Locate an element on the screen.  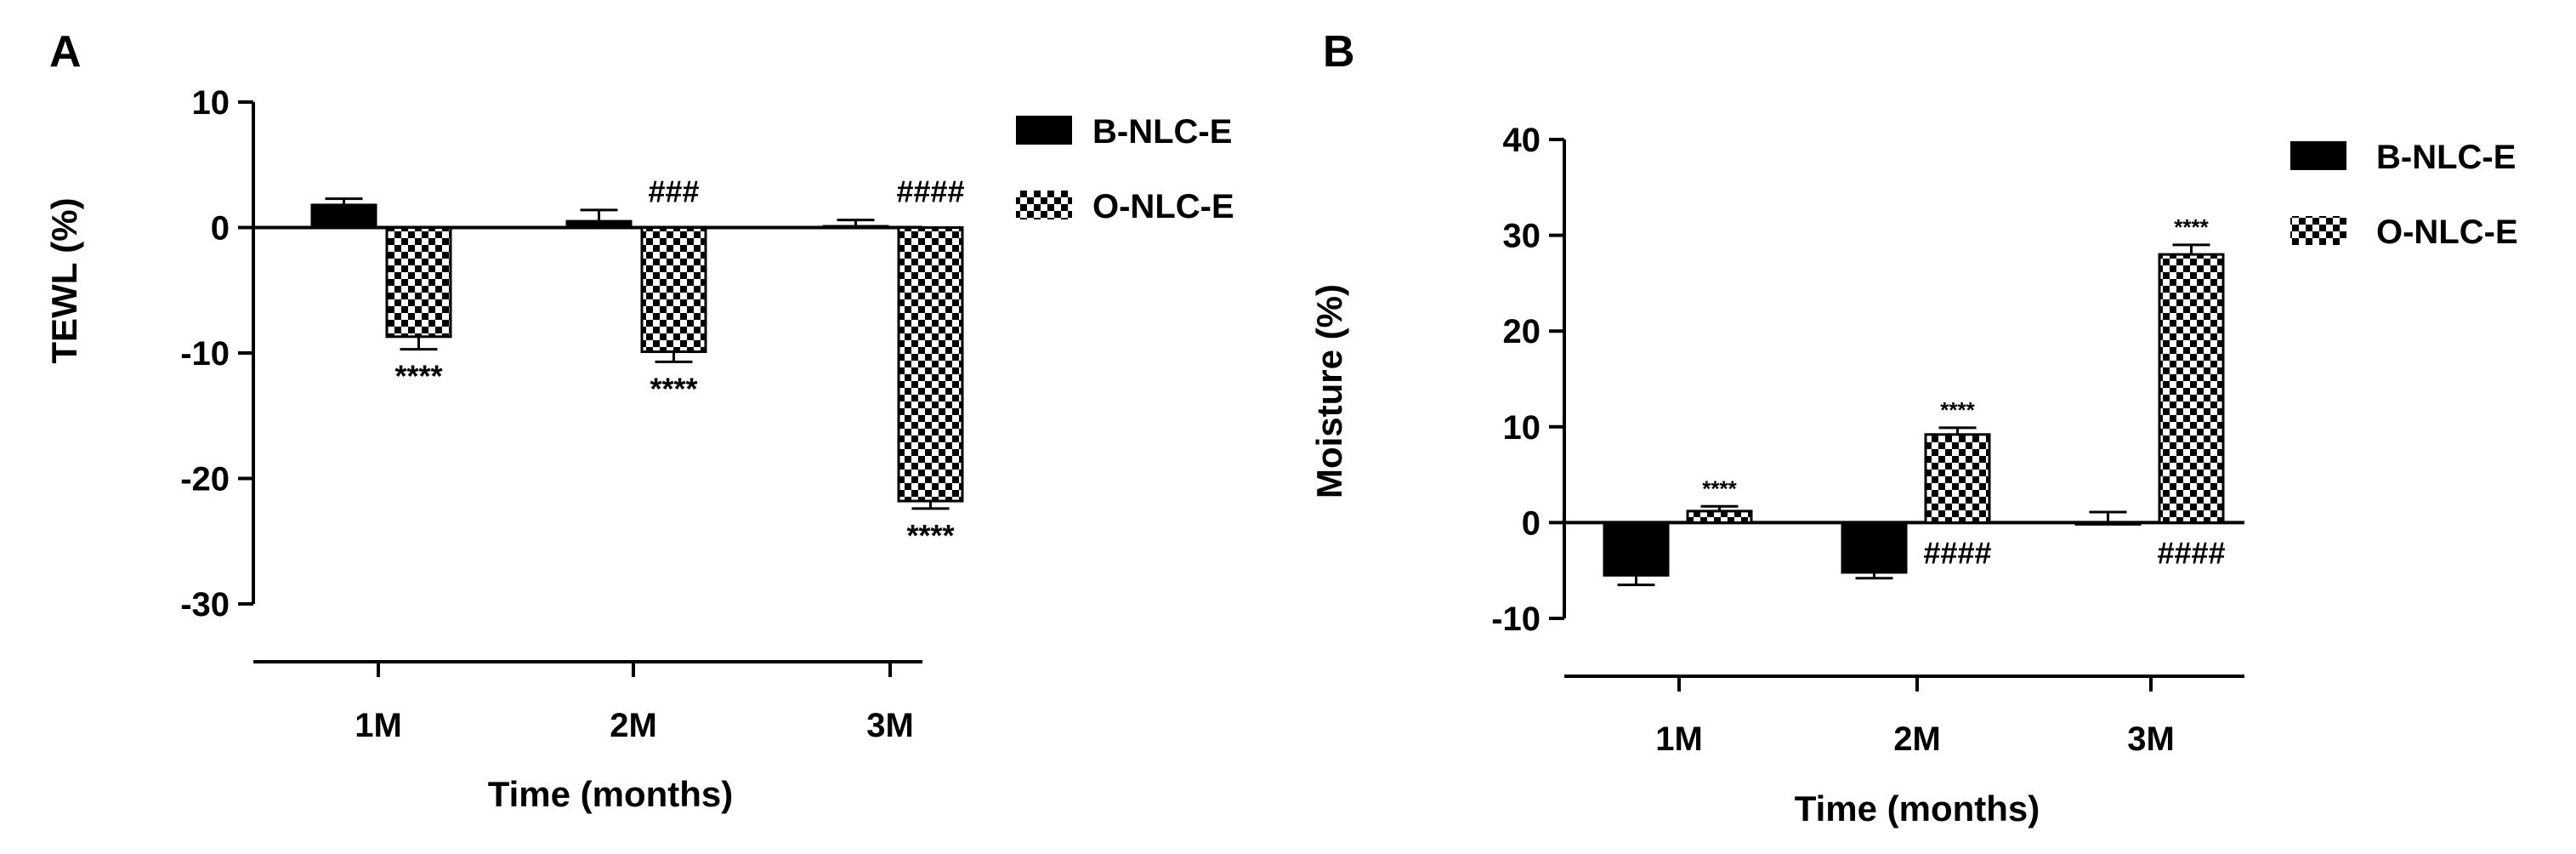
legend-label-o-nlc-e: O-NLC-E is located at coordinates (1163, 206).